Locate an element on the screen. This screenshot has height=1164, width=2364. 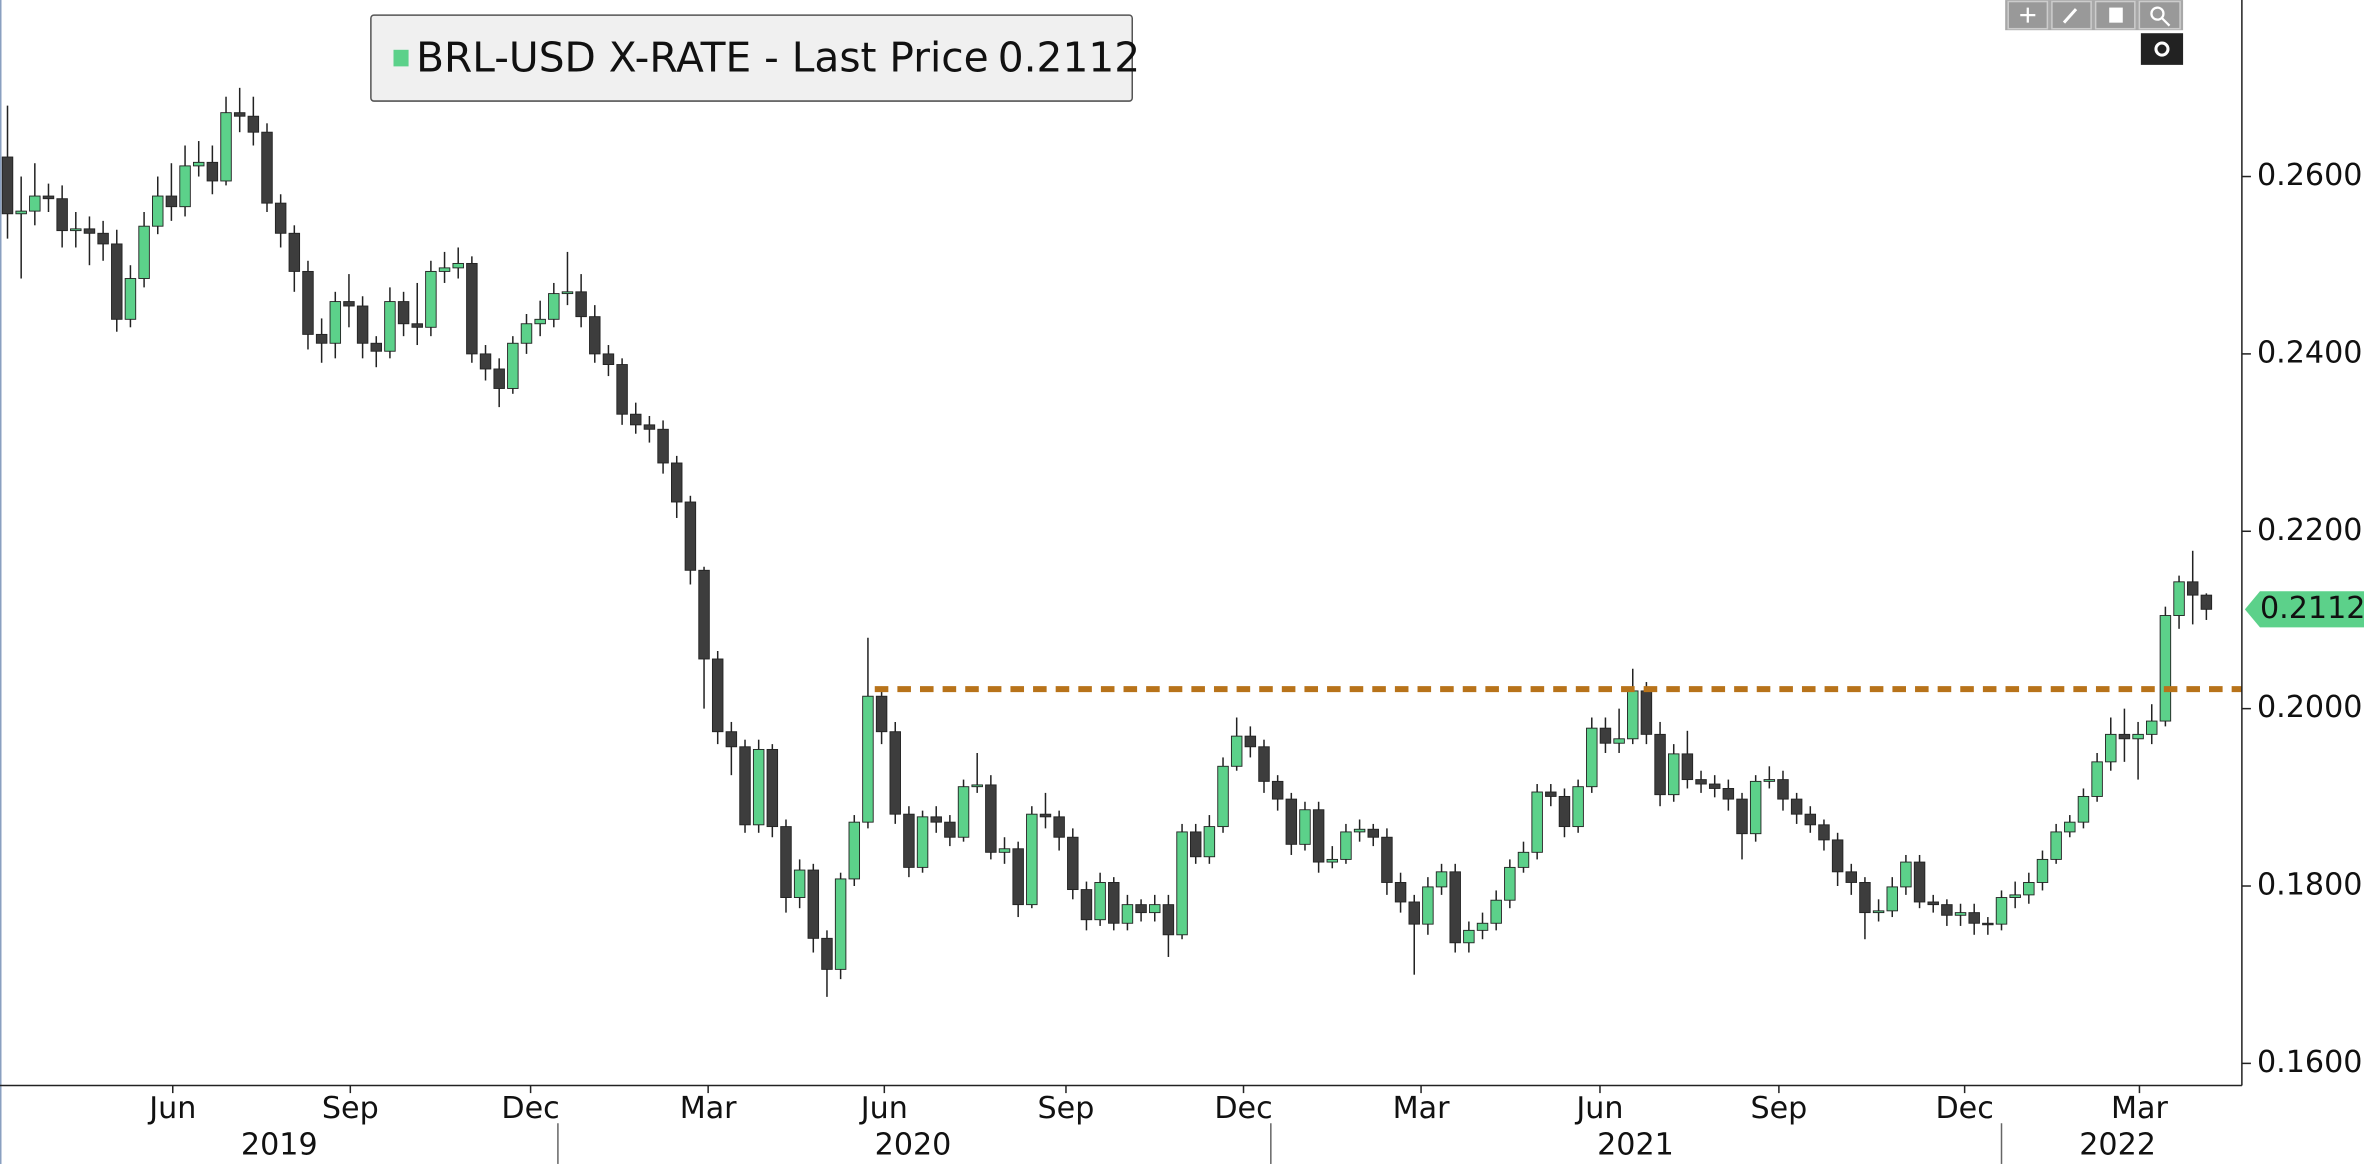
year-label: 2022 is located at coordinates (2117, 1144).